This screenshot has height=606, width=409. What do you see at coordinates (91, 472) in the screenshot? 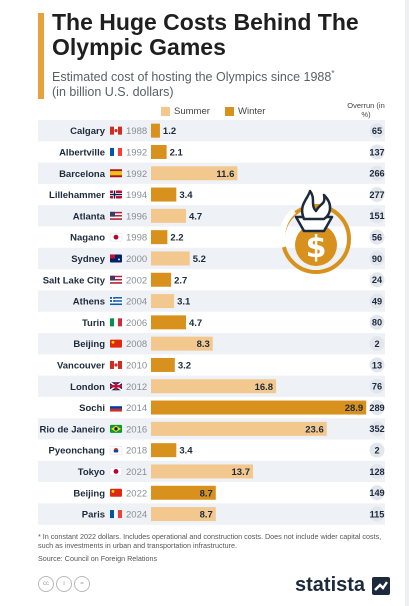
I see `city-label: Tokyo` at bounding box center [91, 472].